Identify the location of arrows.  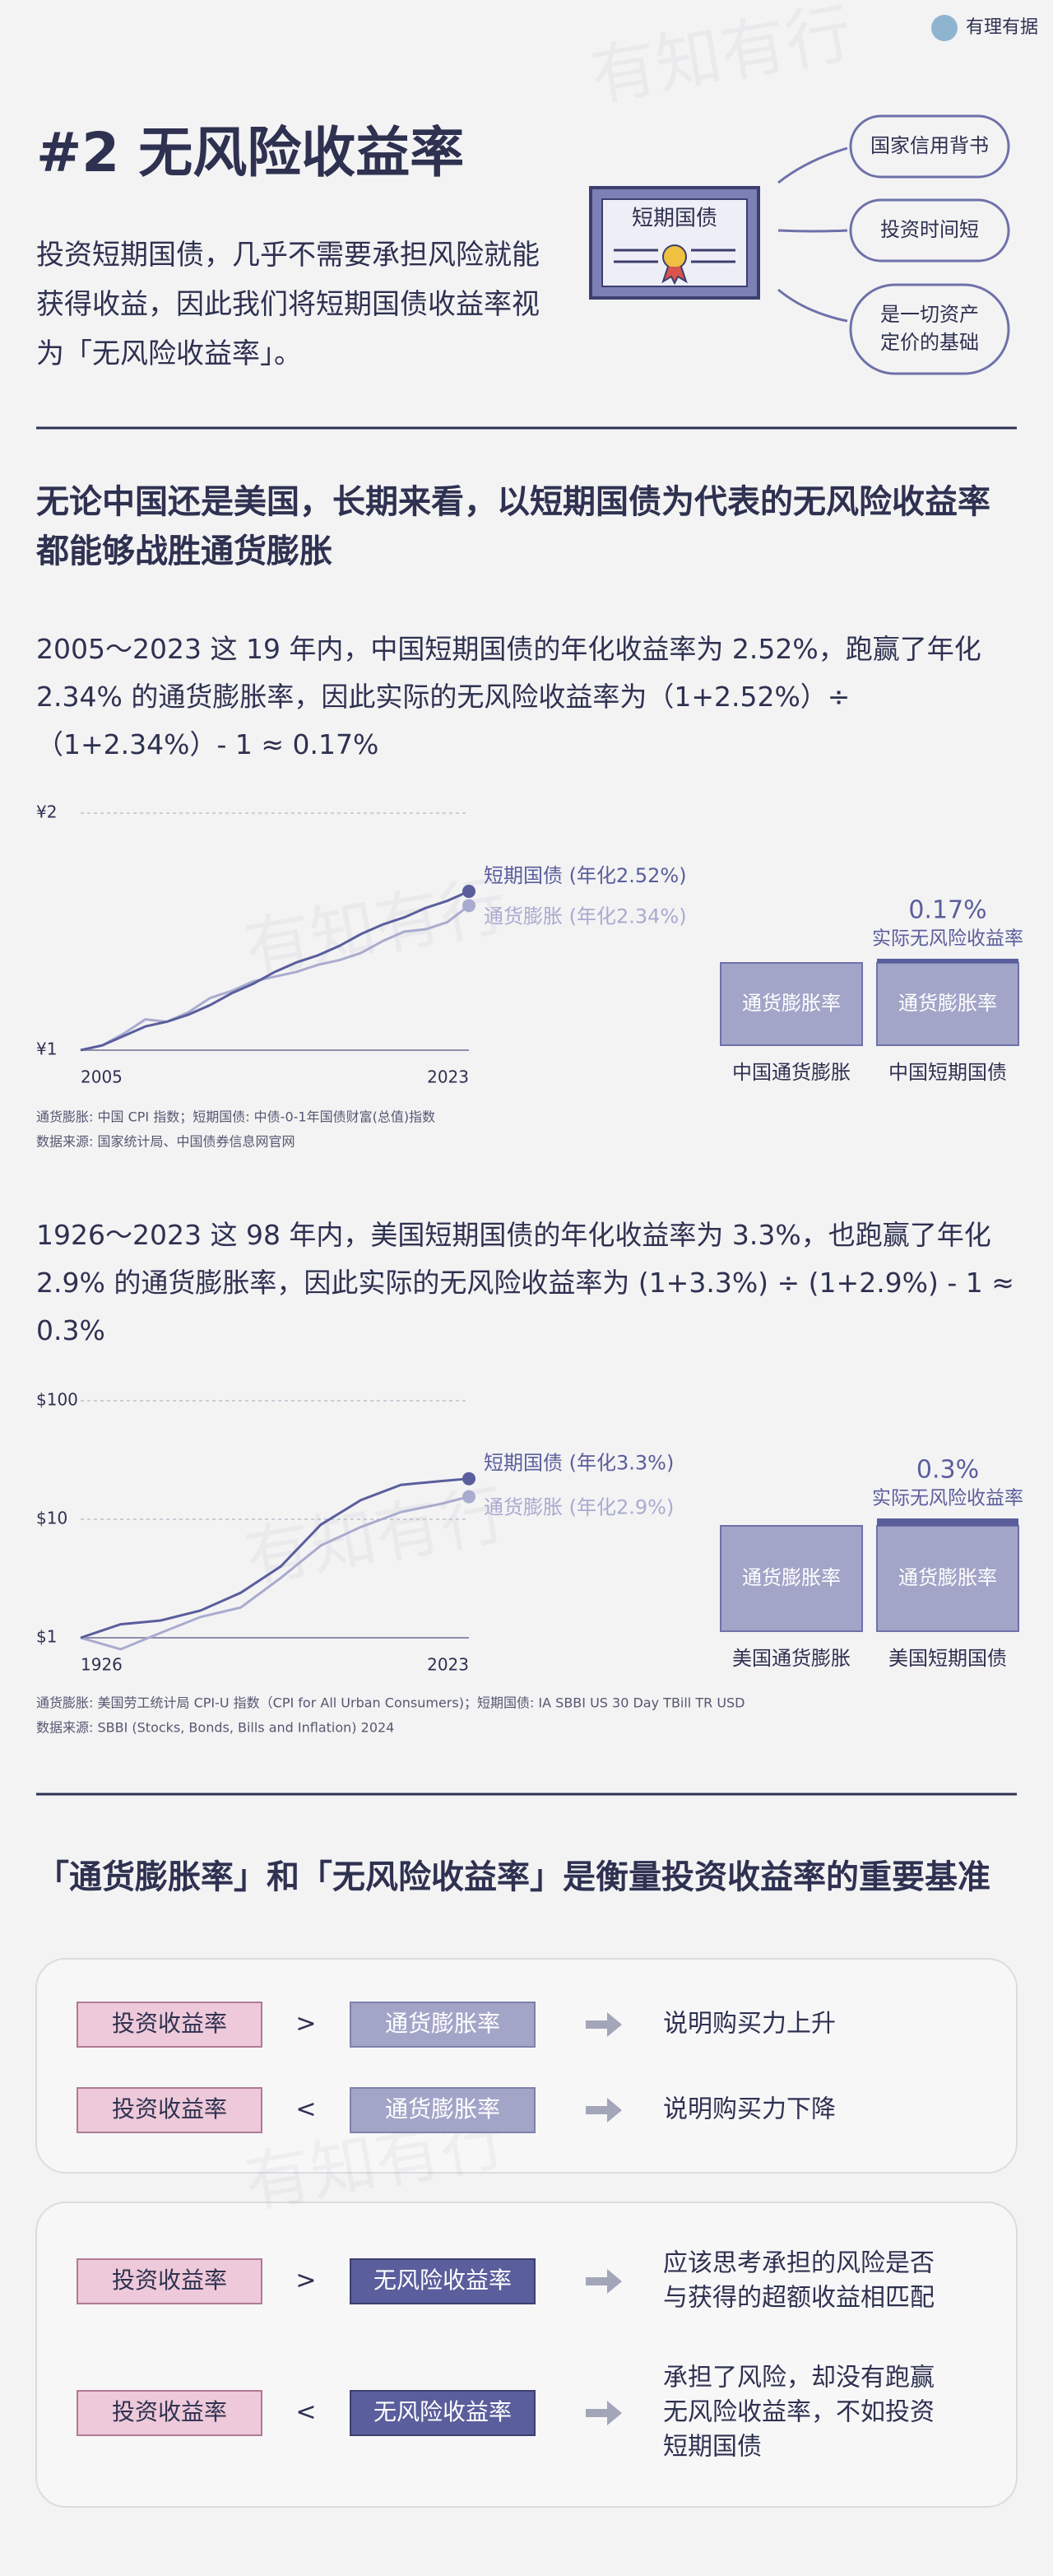
(812, 234).